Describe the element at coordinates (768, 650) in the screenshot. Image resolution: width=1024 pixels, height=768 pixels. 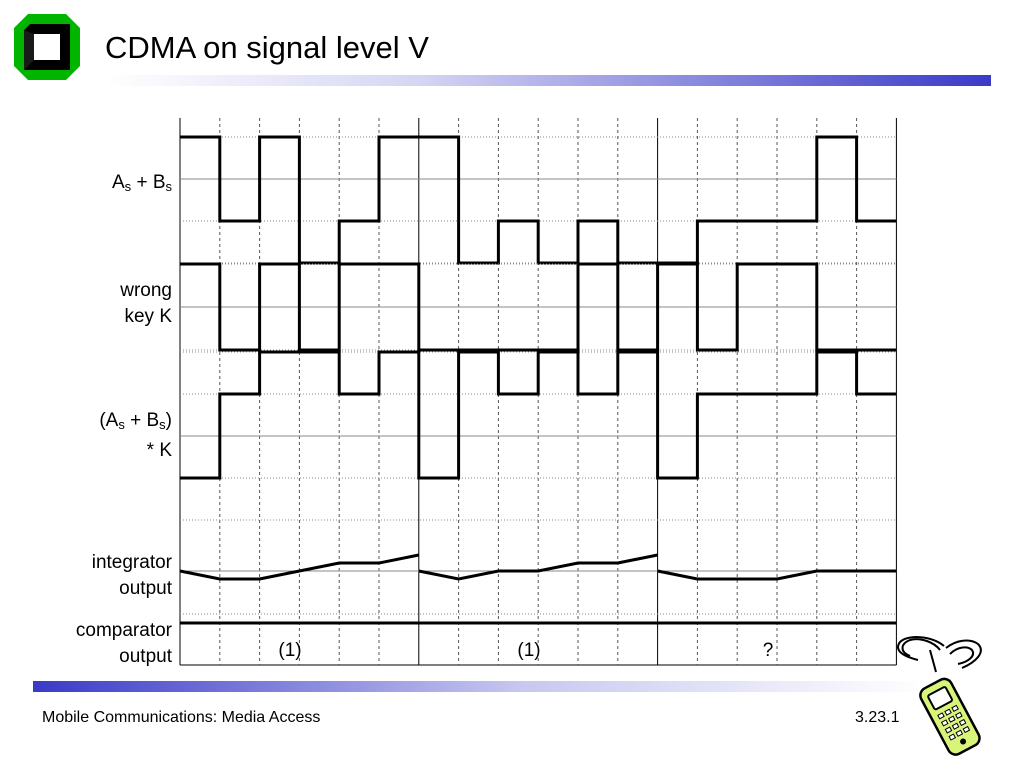
I see `comparator-output-3: ?` at that location.